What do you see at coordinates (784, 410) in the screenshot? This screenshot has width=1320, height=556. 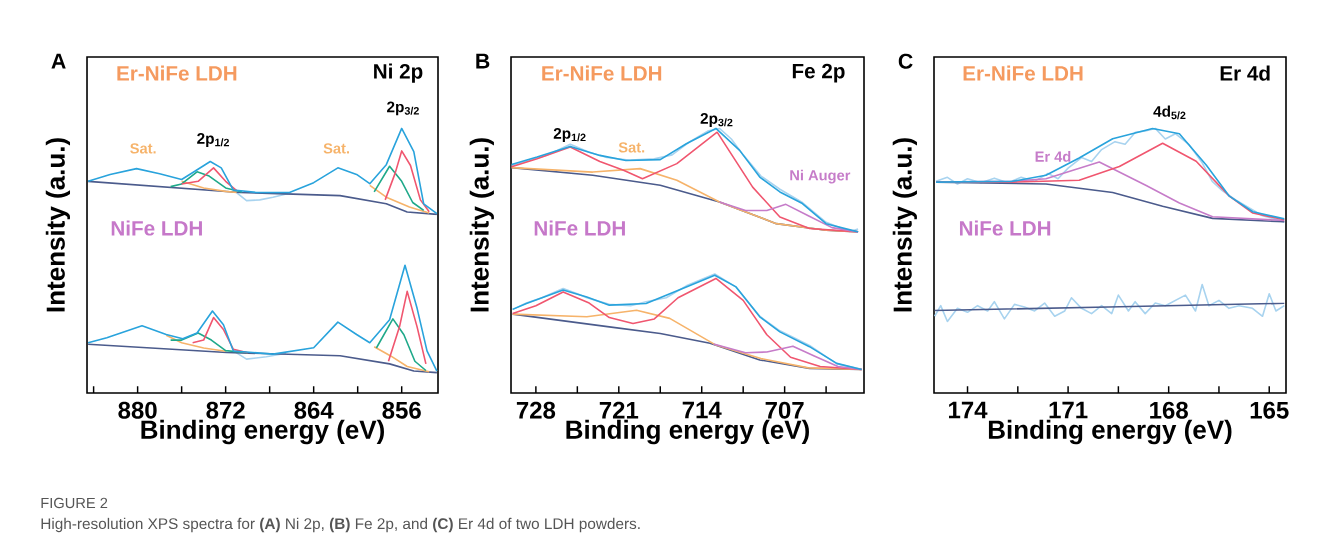 I see `x-tick-label: 707` at bounding box center [784, 410].